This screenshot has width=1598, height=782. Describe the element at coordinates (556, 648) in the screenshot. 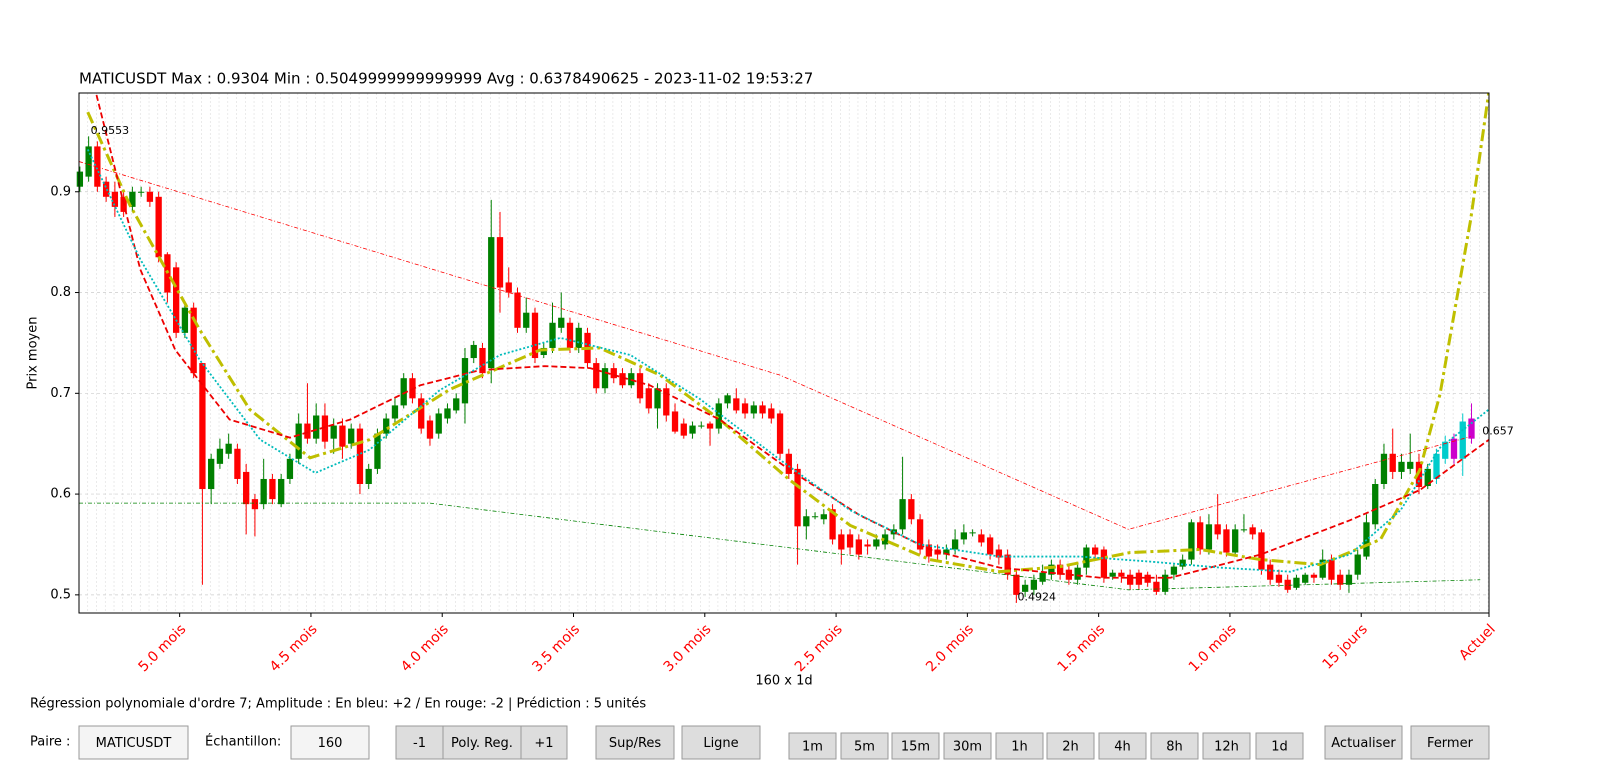

I see `x-tick-label: 3.5 mois` at that location.